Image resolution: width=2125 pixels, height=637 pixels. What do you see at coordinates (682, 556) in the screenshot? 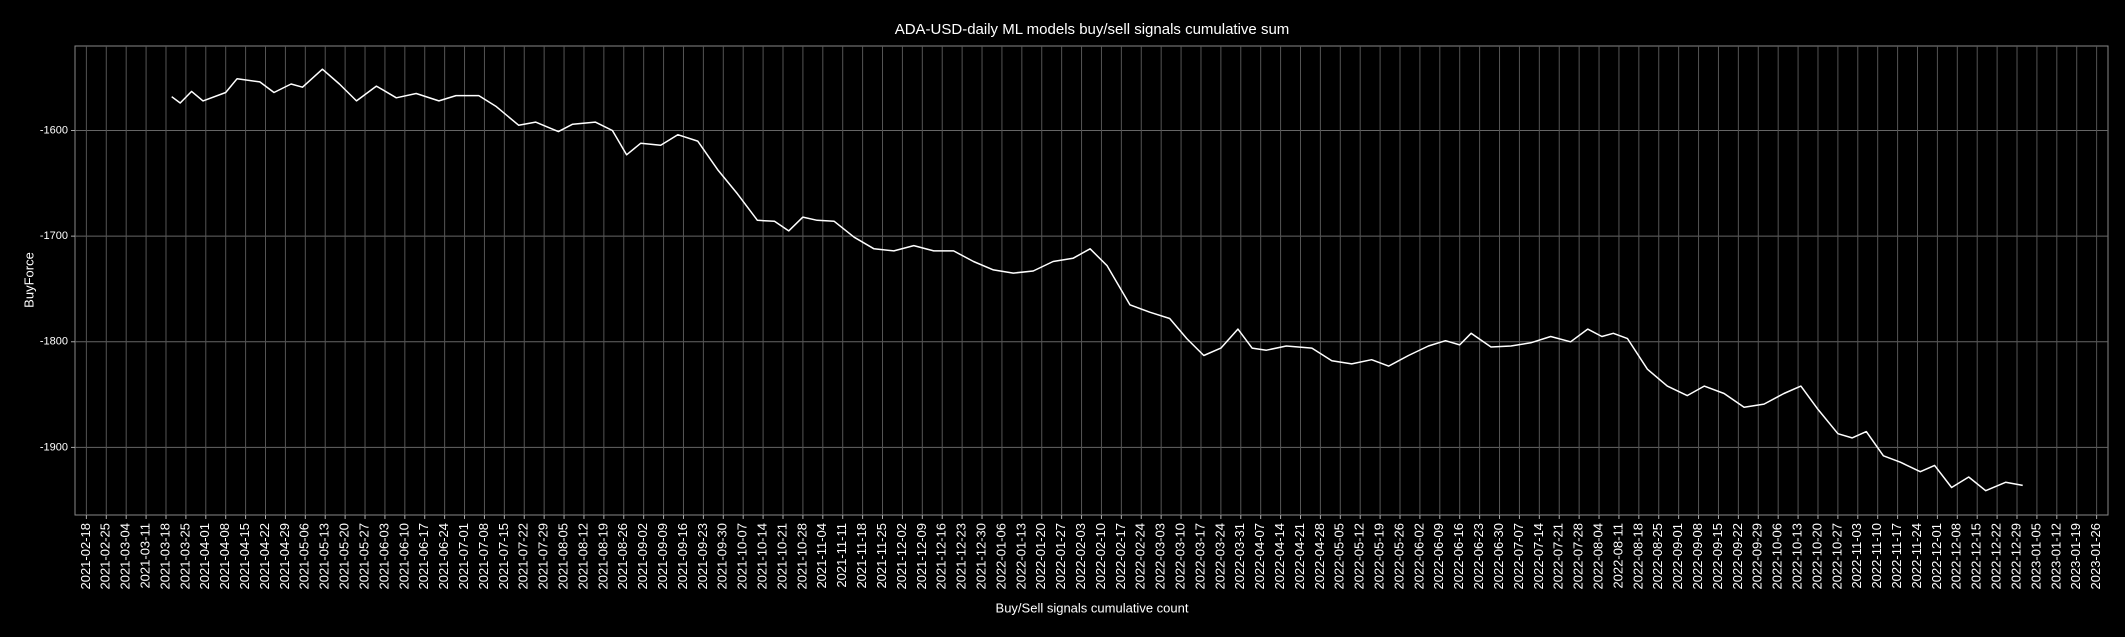
I see `x-tick-label: 2021-09-16` at bounding box center [682, 556].